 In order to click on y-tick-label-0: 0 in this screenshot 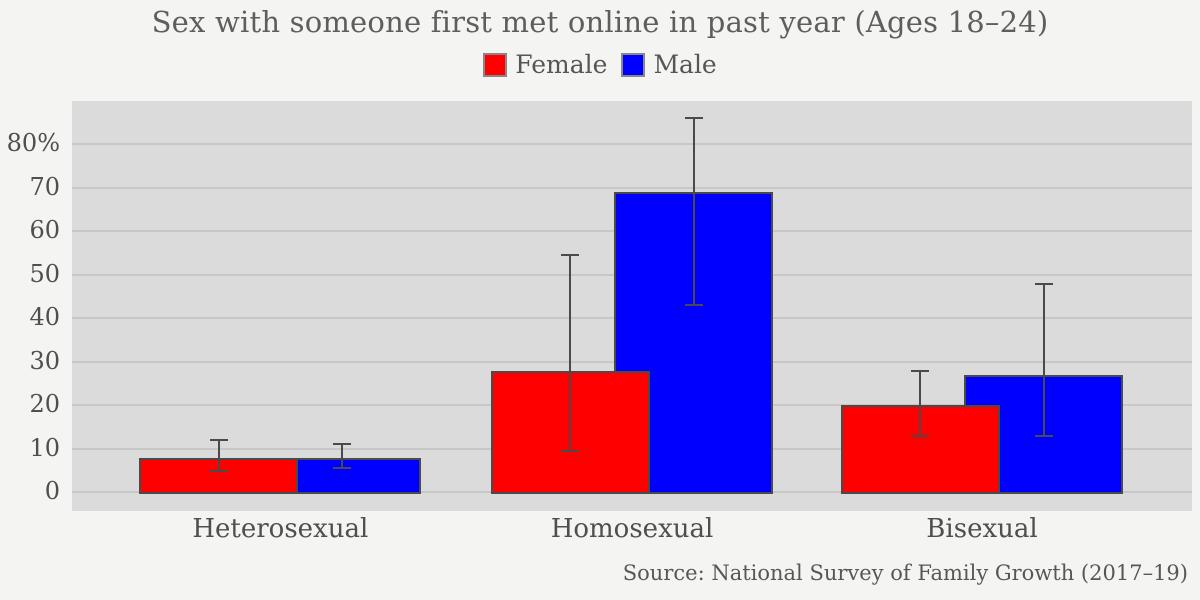, I will do `click(52, 491)`.